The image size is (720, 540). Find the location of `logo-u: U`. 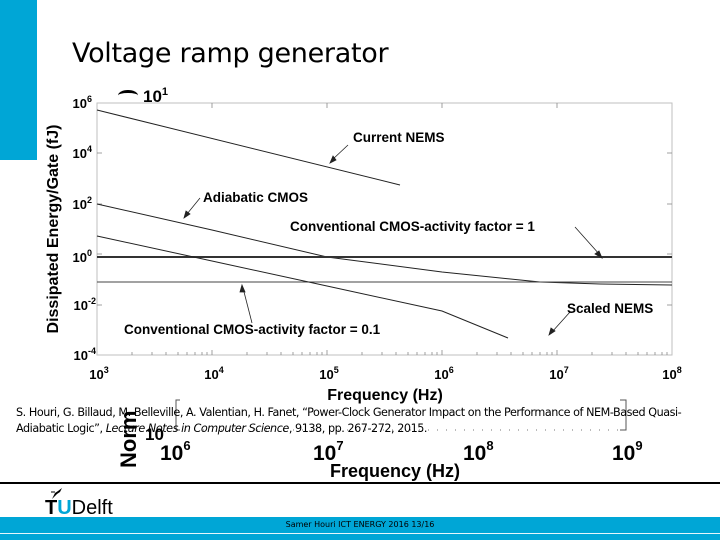

logo-u: U is located at coordinates (64, 508).